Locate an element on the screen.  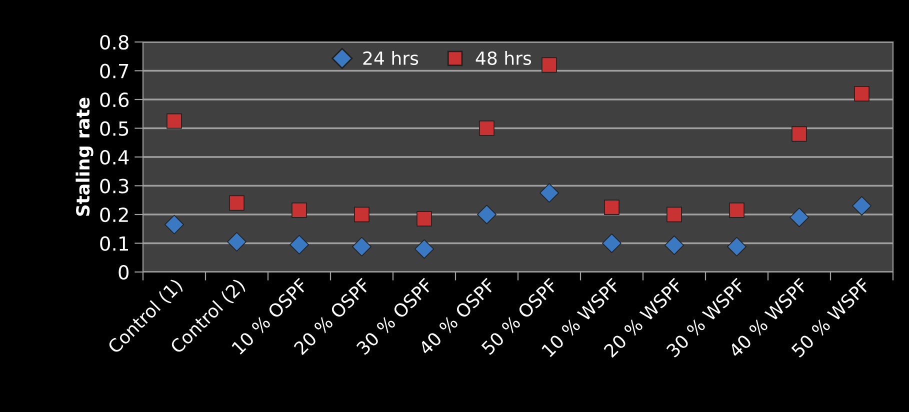
y-tick-label: 0.5 is located at coordinates (114, 128).